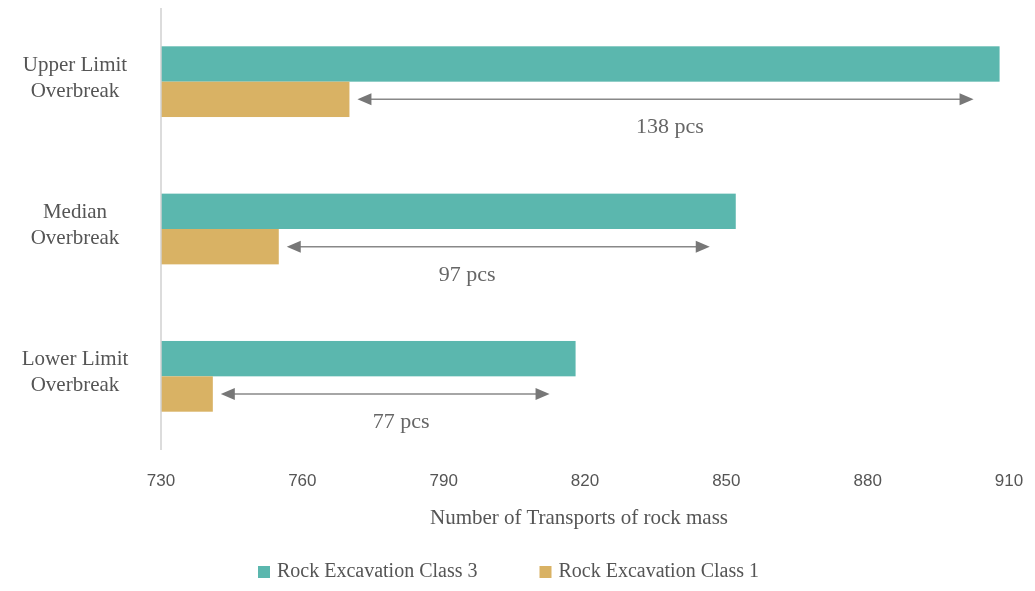 The height and width of the screenshot is (591, 1035). Describe the element at coordinates (659, 570) in the screenshot. I see `legend-label: Rock Excavation Class 1` at that location.